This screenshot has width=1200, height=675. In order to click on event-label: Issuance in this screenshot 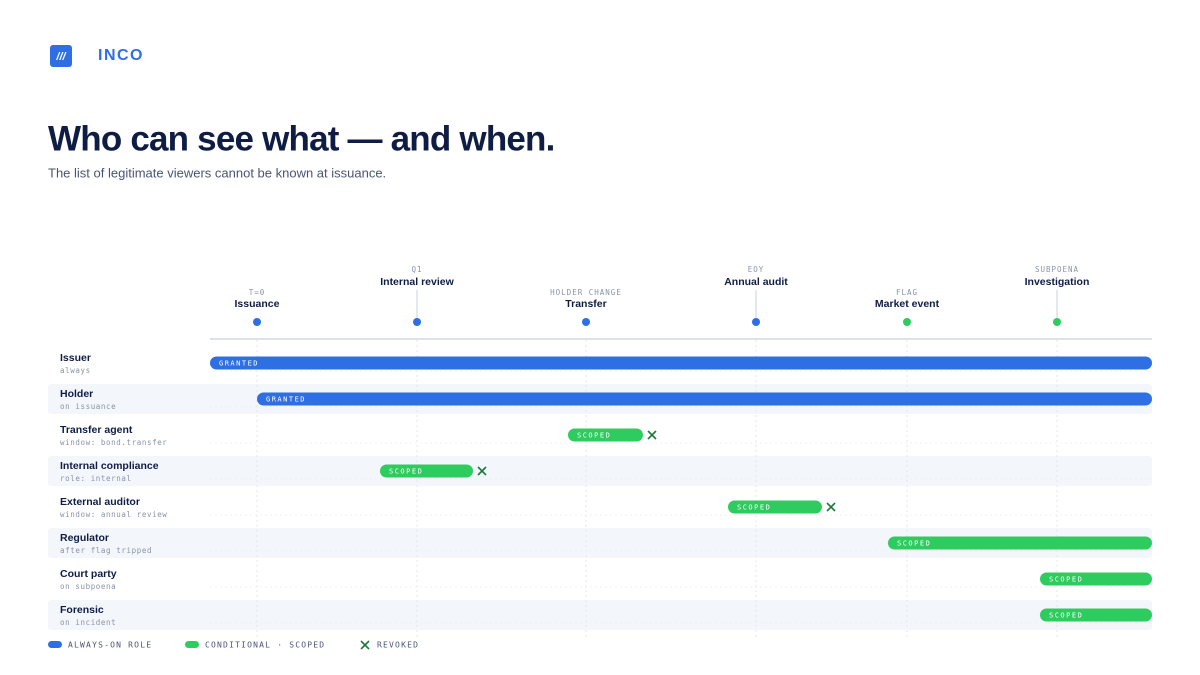, I will do `click(257, 304)`.